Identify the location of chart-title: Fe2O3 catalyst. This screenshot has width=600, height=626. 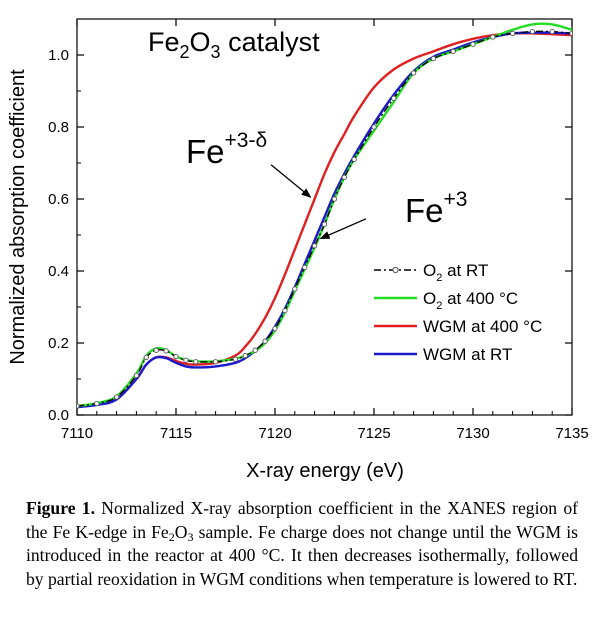
(234, 44).